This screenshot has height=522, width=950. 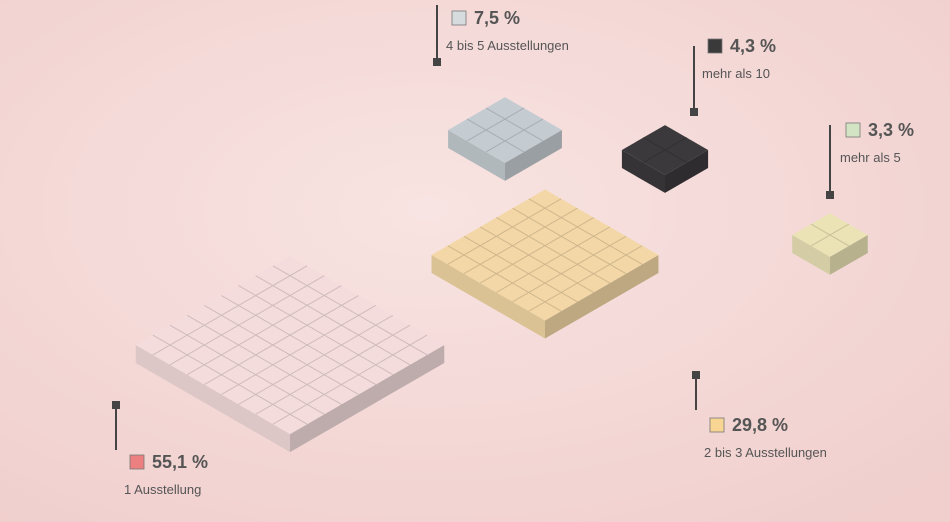 What do you see at coordinates (760, 425) in the screenshot?
I see `value-label: 29,8 %` at bounding box center [760, 425].